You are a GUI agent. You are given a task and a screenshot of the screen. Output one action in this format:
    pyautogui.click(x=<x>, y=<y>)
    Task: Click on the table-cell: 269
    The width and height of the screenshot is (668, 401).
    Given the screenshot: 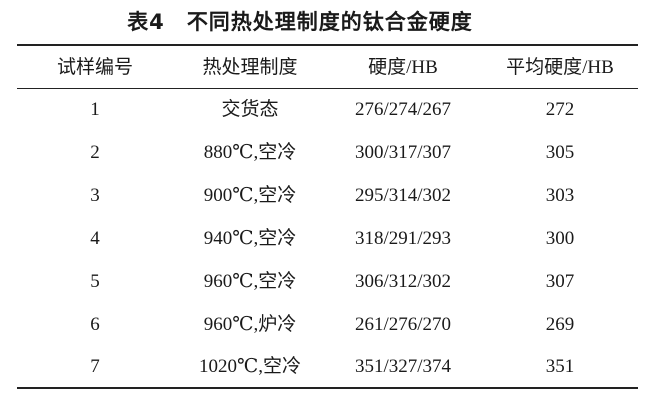 What is the action you would take?
    pyautogui.click(x=560, y=324)
    